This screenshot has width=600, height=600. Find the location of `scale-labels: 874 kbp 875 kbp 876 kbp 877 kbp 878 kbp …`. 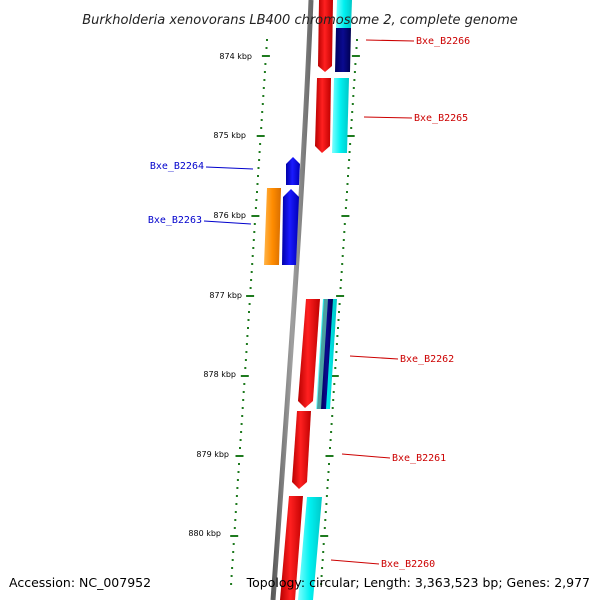

scale-labels: 874 kbp 875 kbp 876 kbp 877 kbp 878 kbp … is located at coordinates (220, 295).